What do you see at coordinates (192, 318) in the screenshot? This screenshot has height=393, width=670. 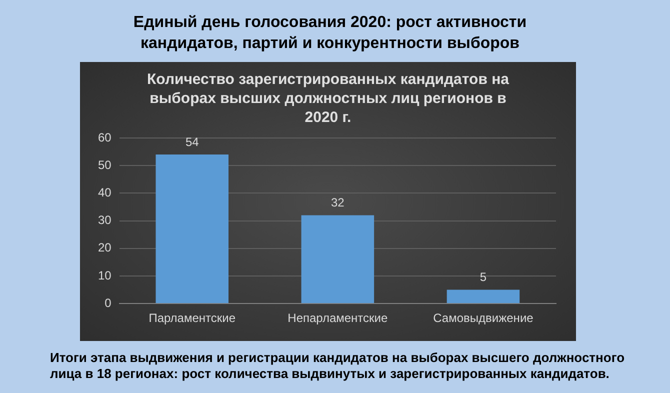 I see `x-tick-label: Парламентские` at bounding box center [192, 318].